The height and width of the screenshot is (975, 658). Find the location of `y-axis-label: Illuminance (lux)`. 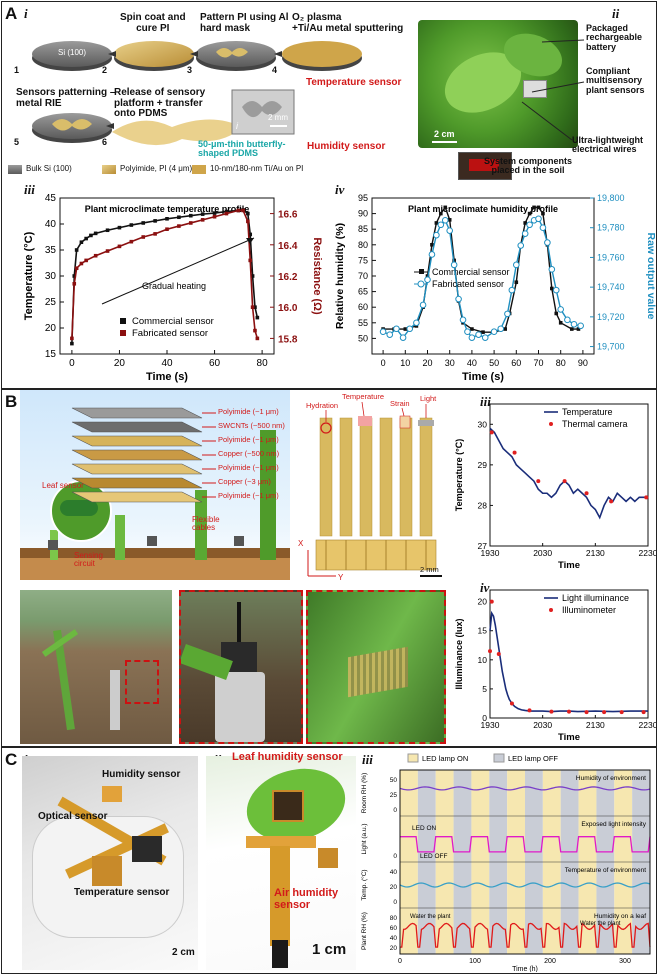

y-axis-label: Illuminance (lux) is located at coordinates (459, 653).